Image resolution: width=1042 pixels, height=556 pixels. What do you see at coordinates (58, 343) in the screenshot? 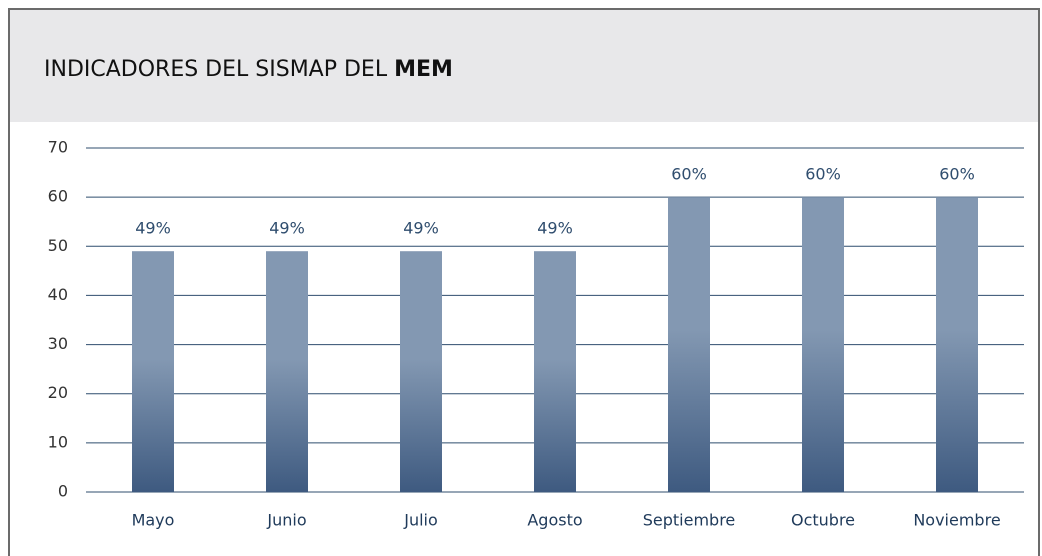
I see `y-tick-label: 30` at bounding box center [58, 343].